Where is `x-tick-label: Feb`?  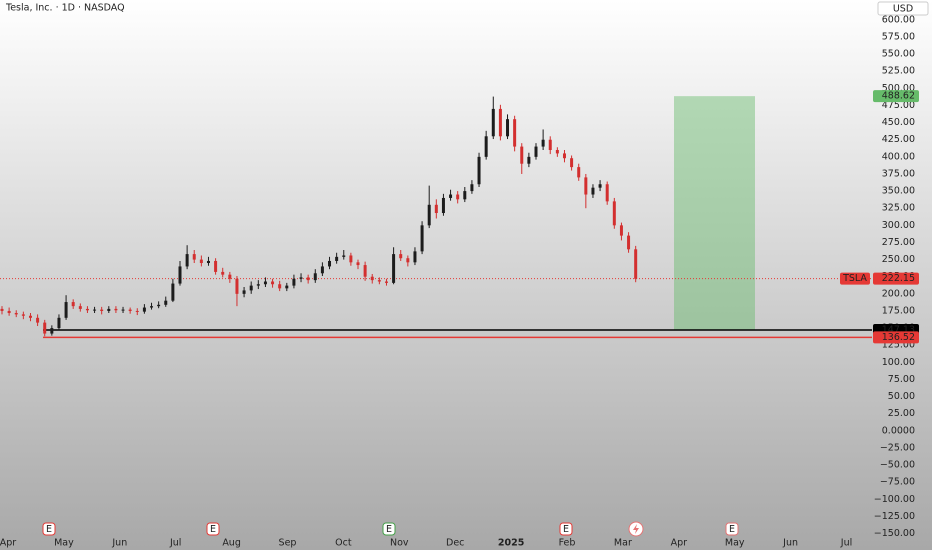
x-tick-label: Feb is located at coordinates (567, 543).